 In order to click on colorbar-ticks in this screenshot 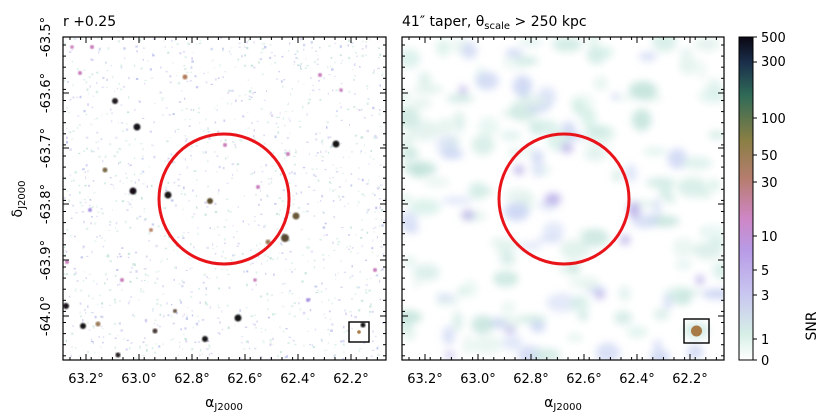, I will do `click(755, 198)`.